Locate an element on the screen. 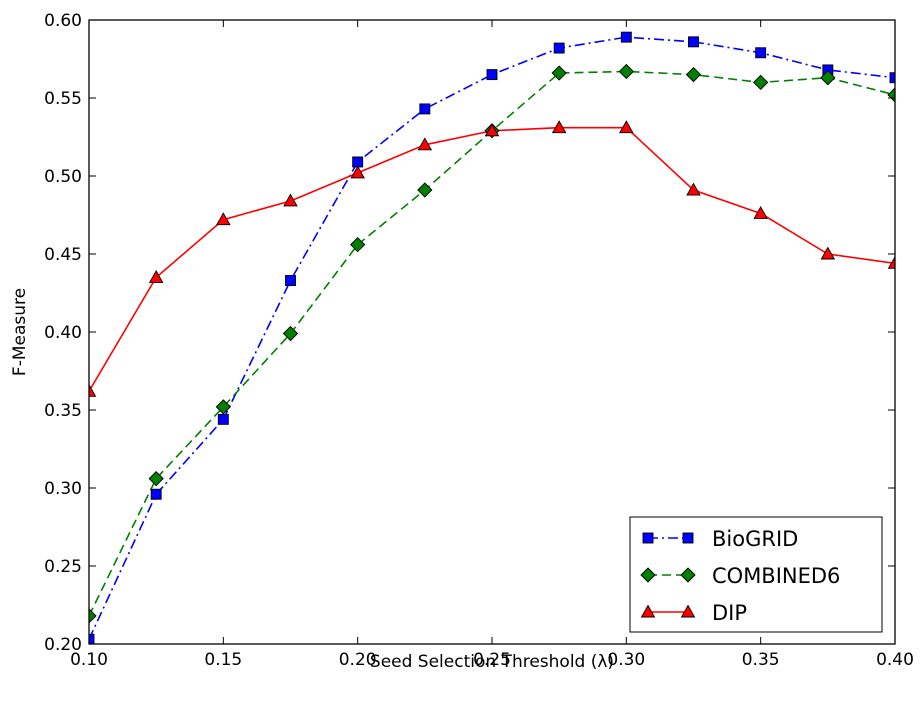  legend-label-combined6: COMBINED6 is located at coordinates (776, 576).